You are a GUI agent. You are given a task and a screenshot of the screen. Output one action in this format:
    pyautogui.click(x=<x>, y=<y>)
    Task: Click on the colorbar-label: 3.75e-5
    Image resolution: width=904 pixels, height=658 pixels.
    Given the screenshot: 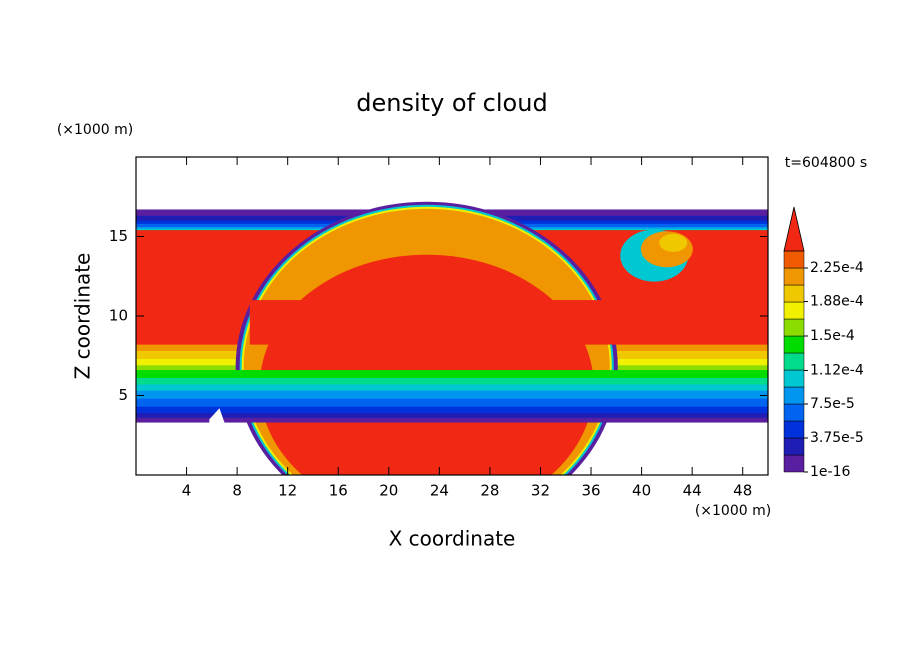 What is the action you would take?
    pyautogui.click(x=837, y=438)
    